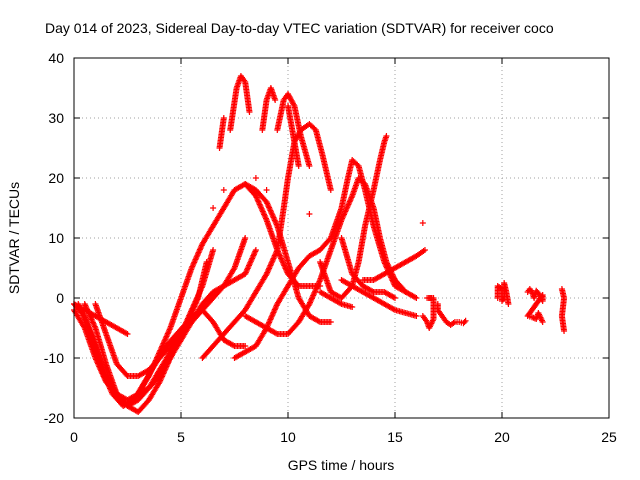 The image size is (640, 480). I want to click on x-tick-label: 25, so click(609, 437).